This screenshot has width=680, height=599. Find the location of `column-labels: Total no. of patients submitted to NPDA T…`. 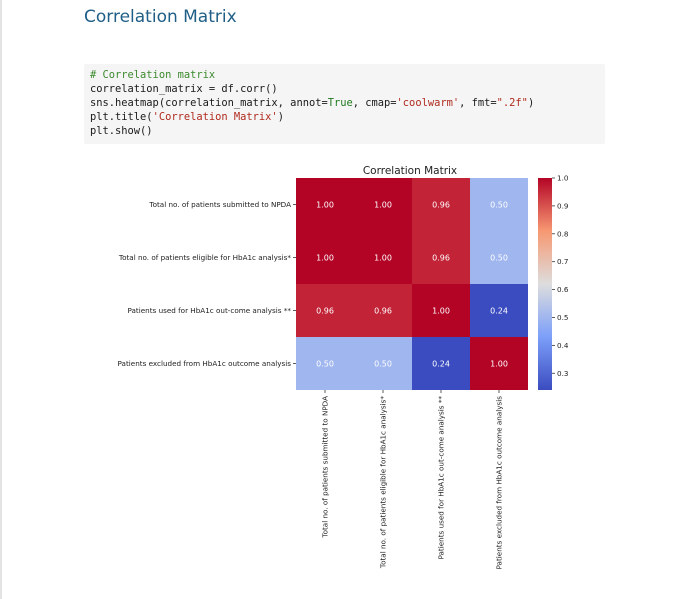

column-labels: Total no. of patients submitted to NPDA T… is located at coordinates (412, 479).